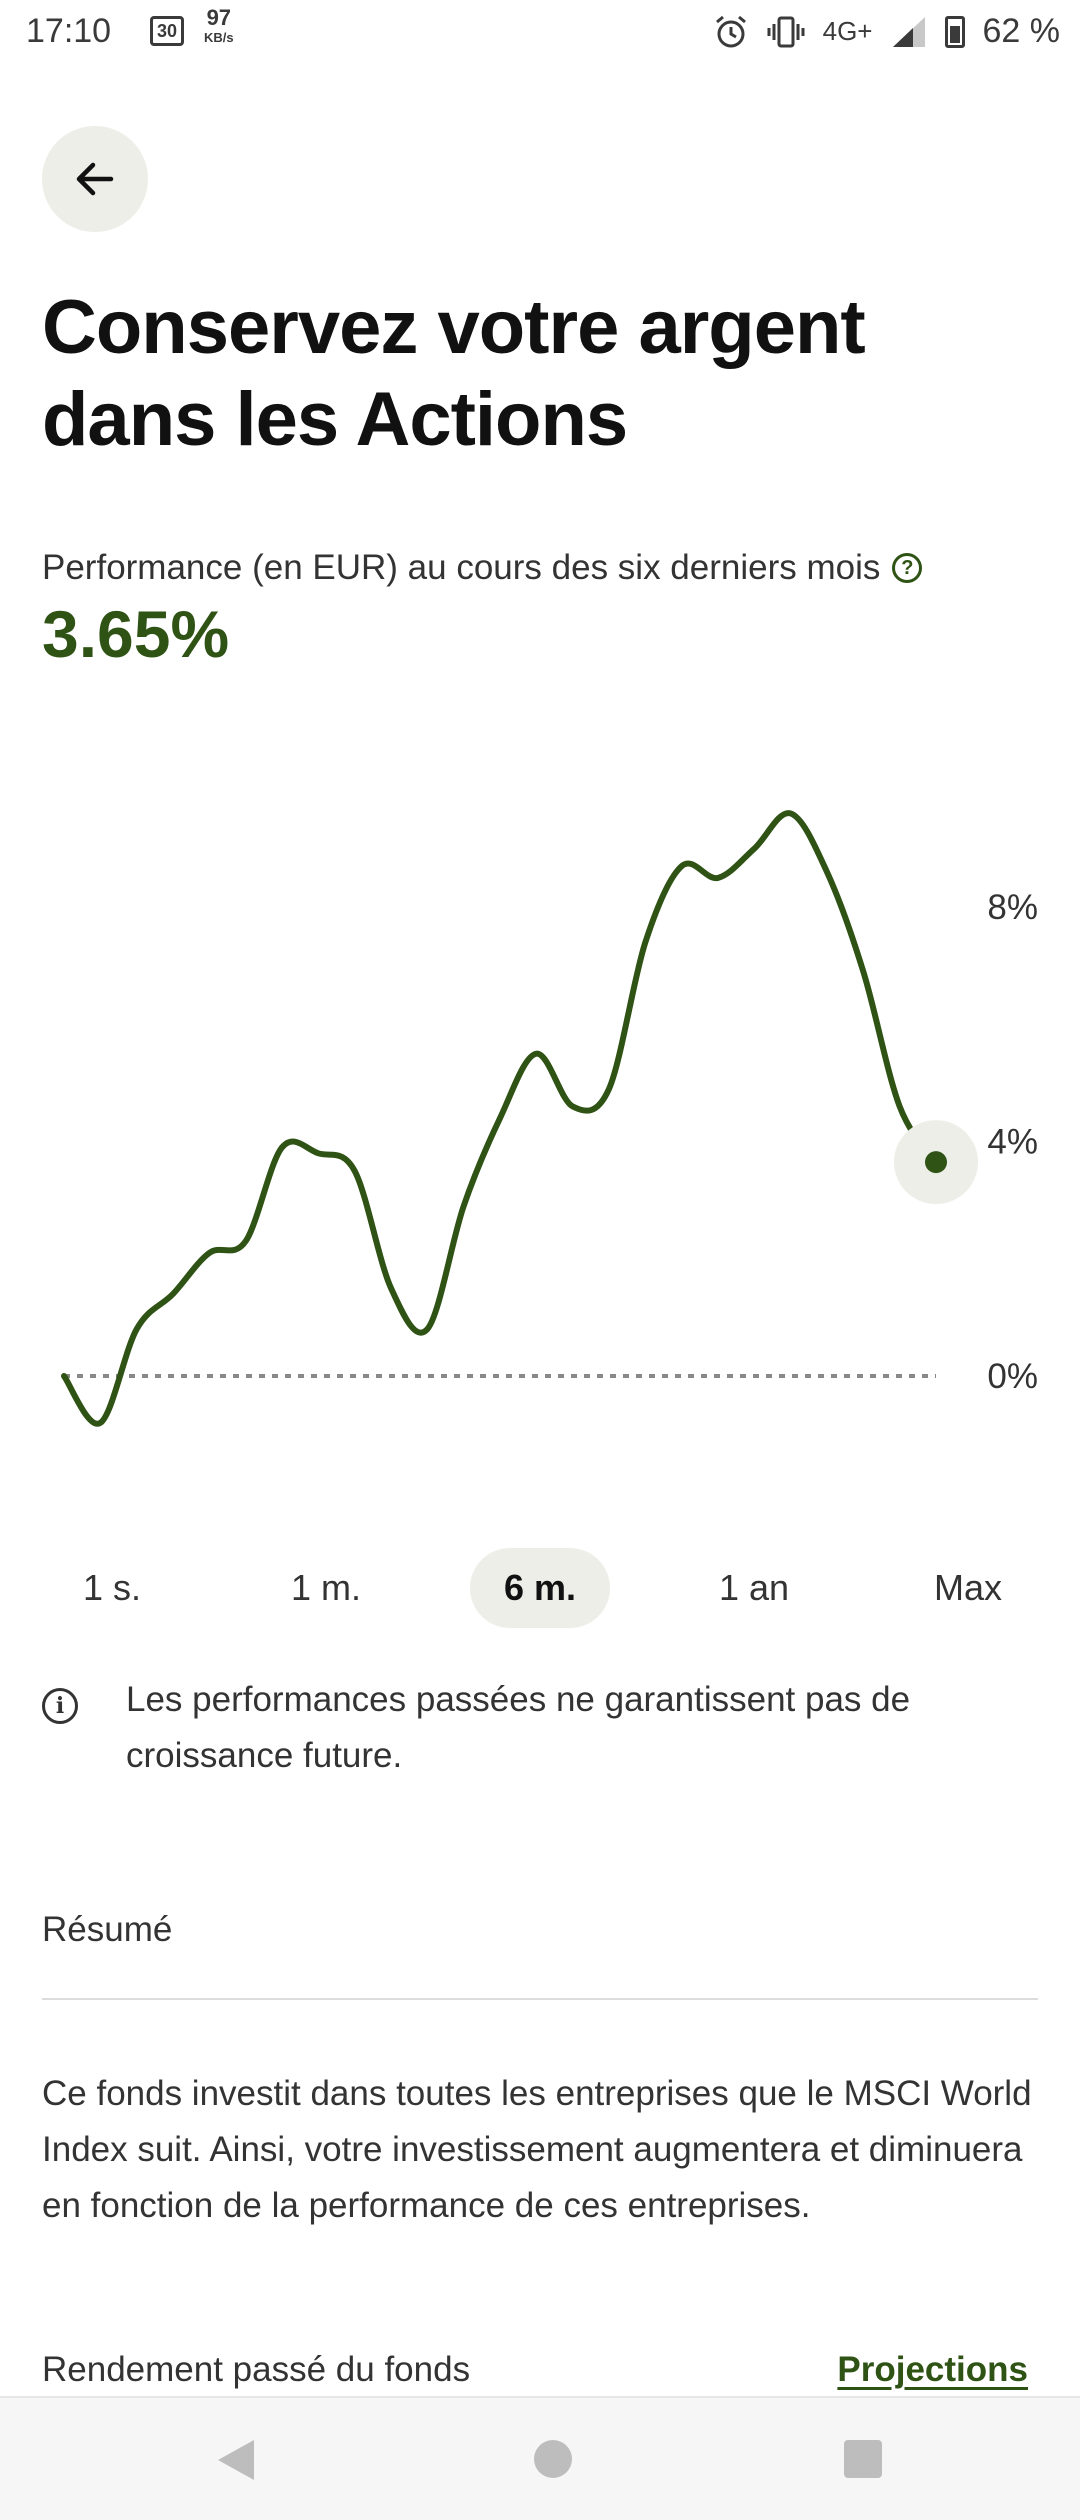 The height and width of the screenshot is (2520, 1080). What do you see at coordinates (908, 31) in the screenshot?
I see `signal-icon` at bounding box center [908, 31].